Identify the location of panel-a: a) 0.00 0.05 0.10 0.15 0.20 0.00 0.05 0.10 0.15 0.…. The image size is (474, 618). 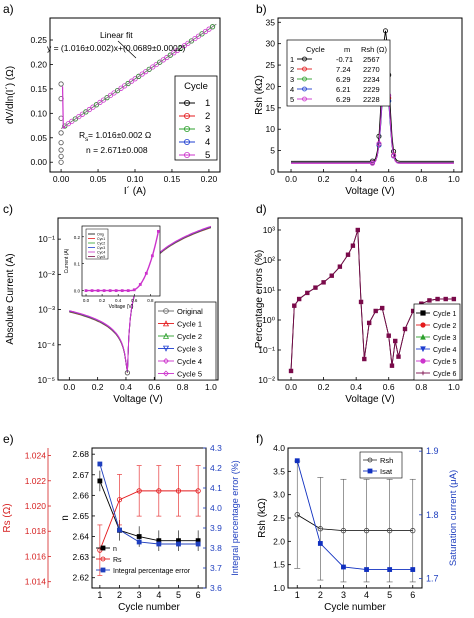
(112, 99).